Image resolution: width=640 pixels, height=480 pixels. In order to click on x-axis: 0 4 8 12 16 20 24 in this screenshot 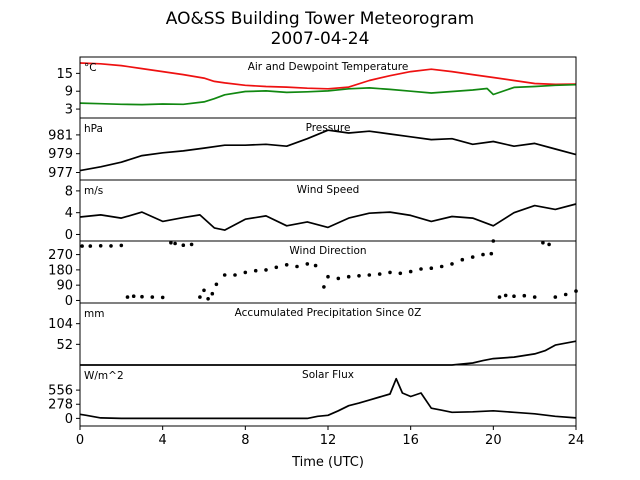, I will do `click(330, 437)`.